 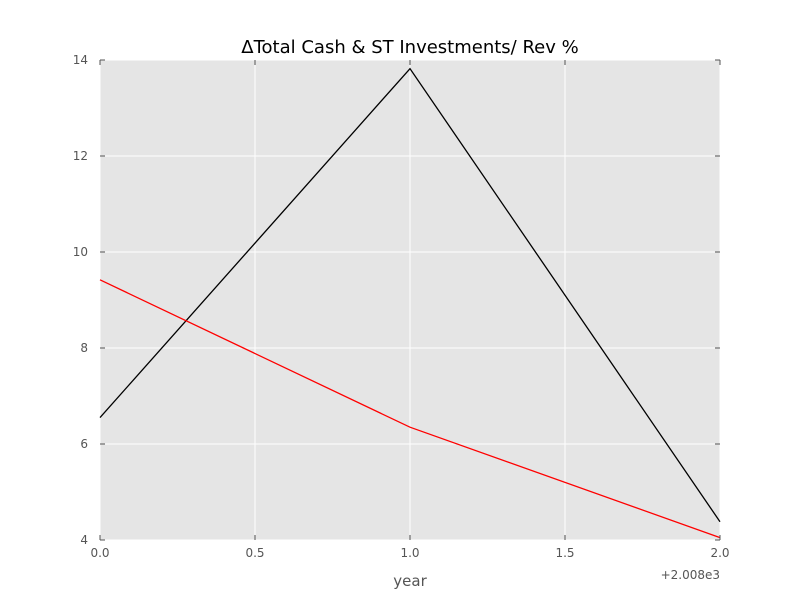 I want to click on x-axis-offset-label: +2.008e3, so click(x=690, y=575).